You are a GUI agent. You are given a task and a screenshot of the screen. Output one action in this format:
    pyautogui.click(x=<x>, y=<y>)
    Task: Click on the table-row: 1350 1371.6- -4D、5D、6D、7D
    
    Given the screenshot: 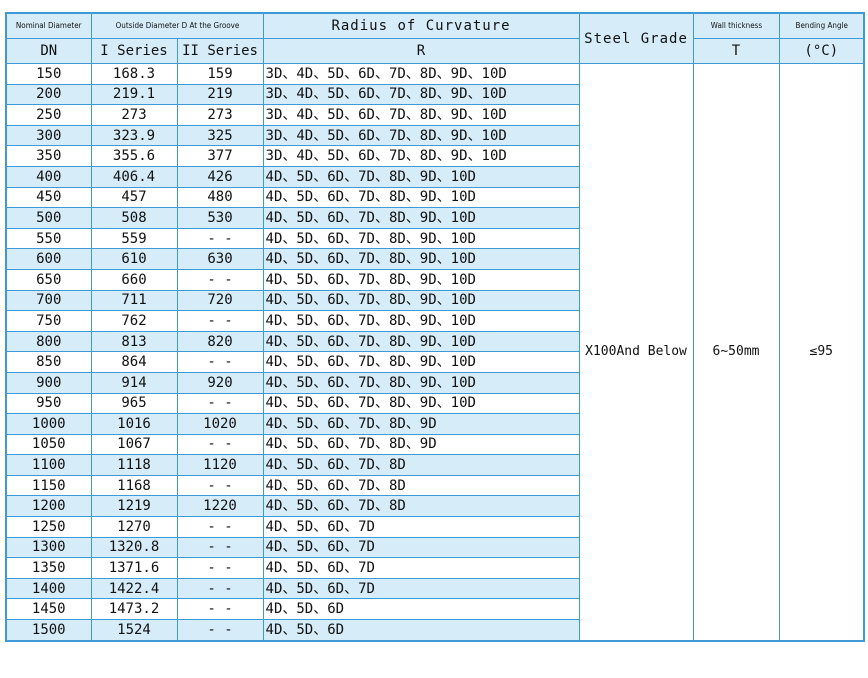 What is the action you would take?
    pyautogui.click(x=434, y=568)
    